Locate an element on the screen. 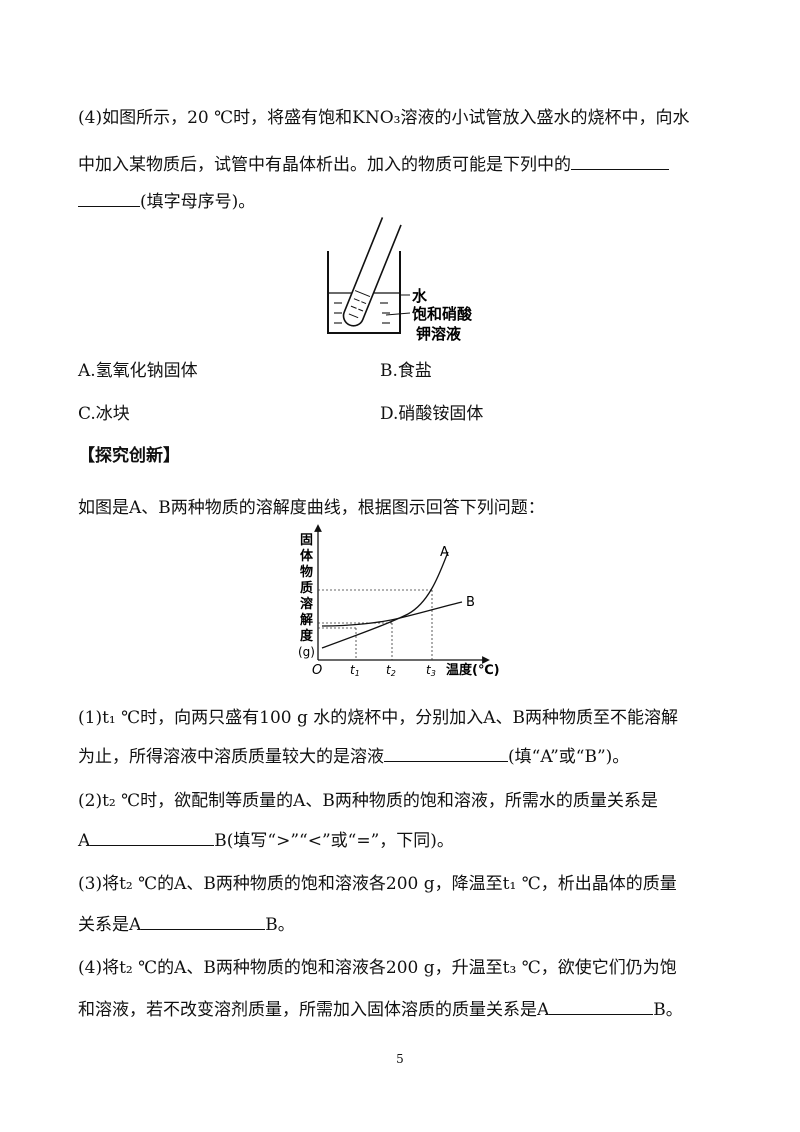  subq4-line2: 和溶液，若不改变溶剂质量，所需加入固体溶质的质量关系是A B。 is located at coordinates (380, 1009).